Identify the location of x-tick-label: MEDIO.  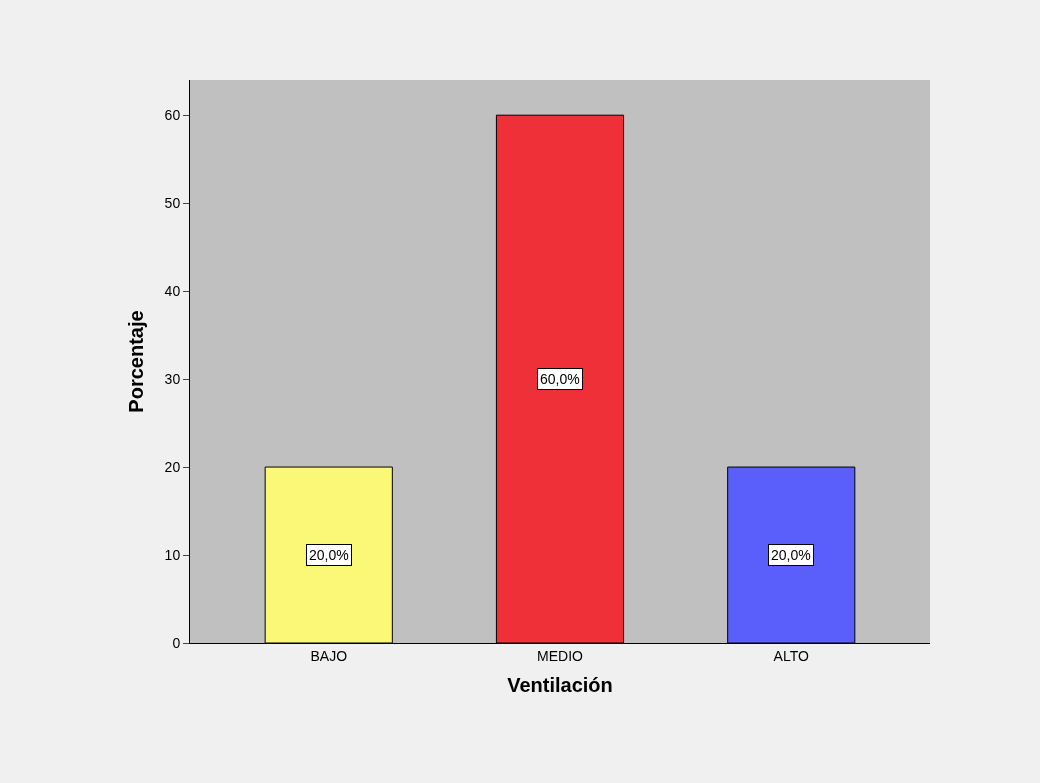
(560, 655).